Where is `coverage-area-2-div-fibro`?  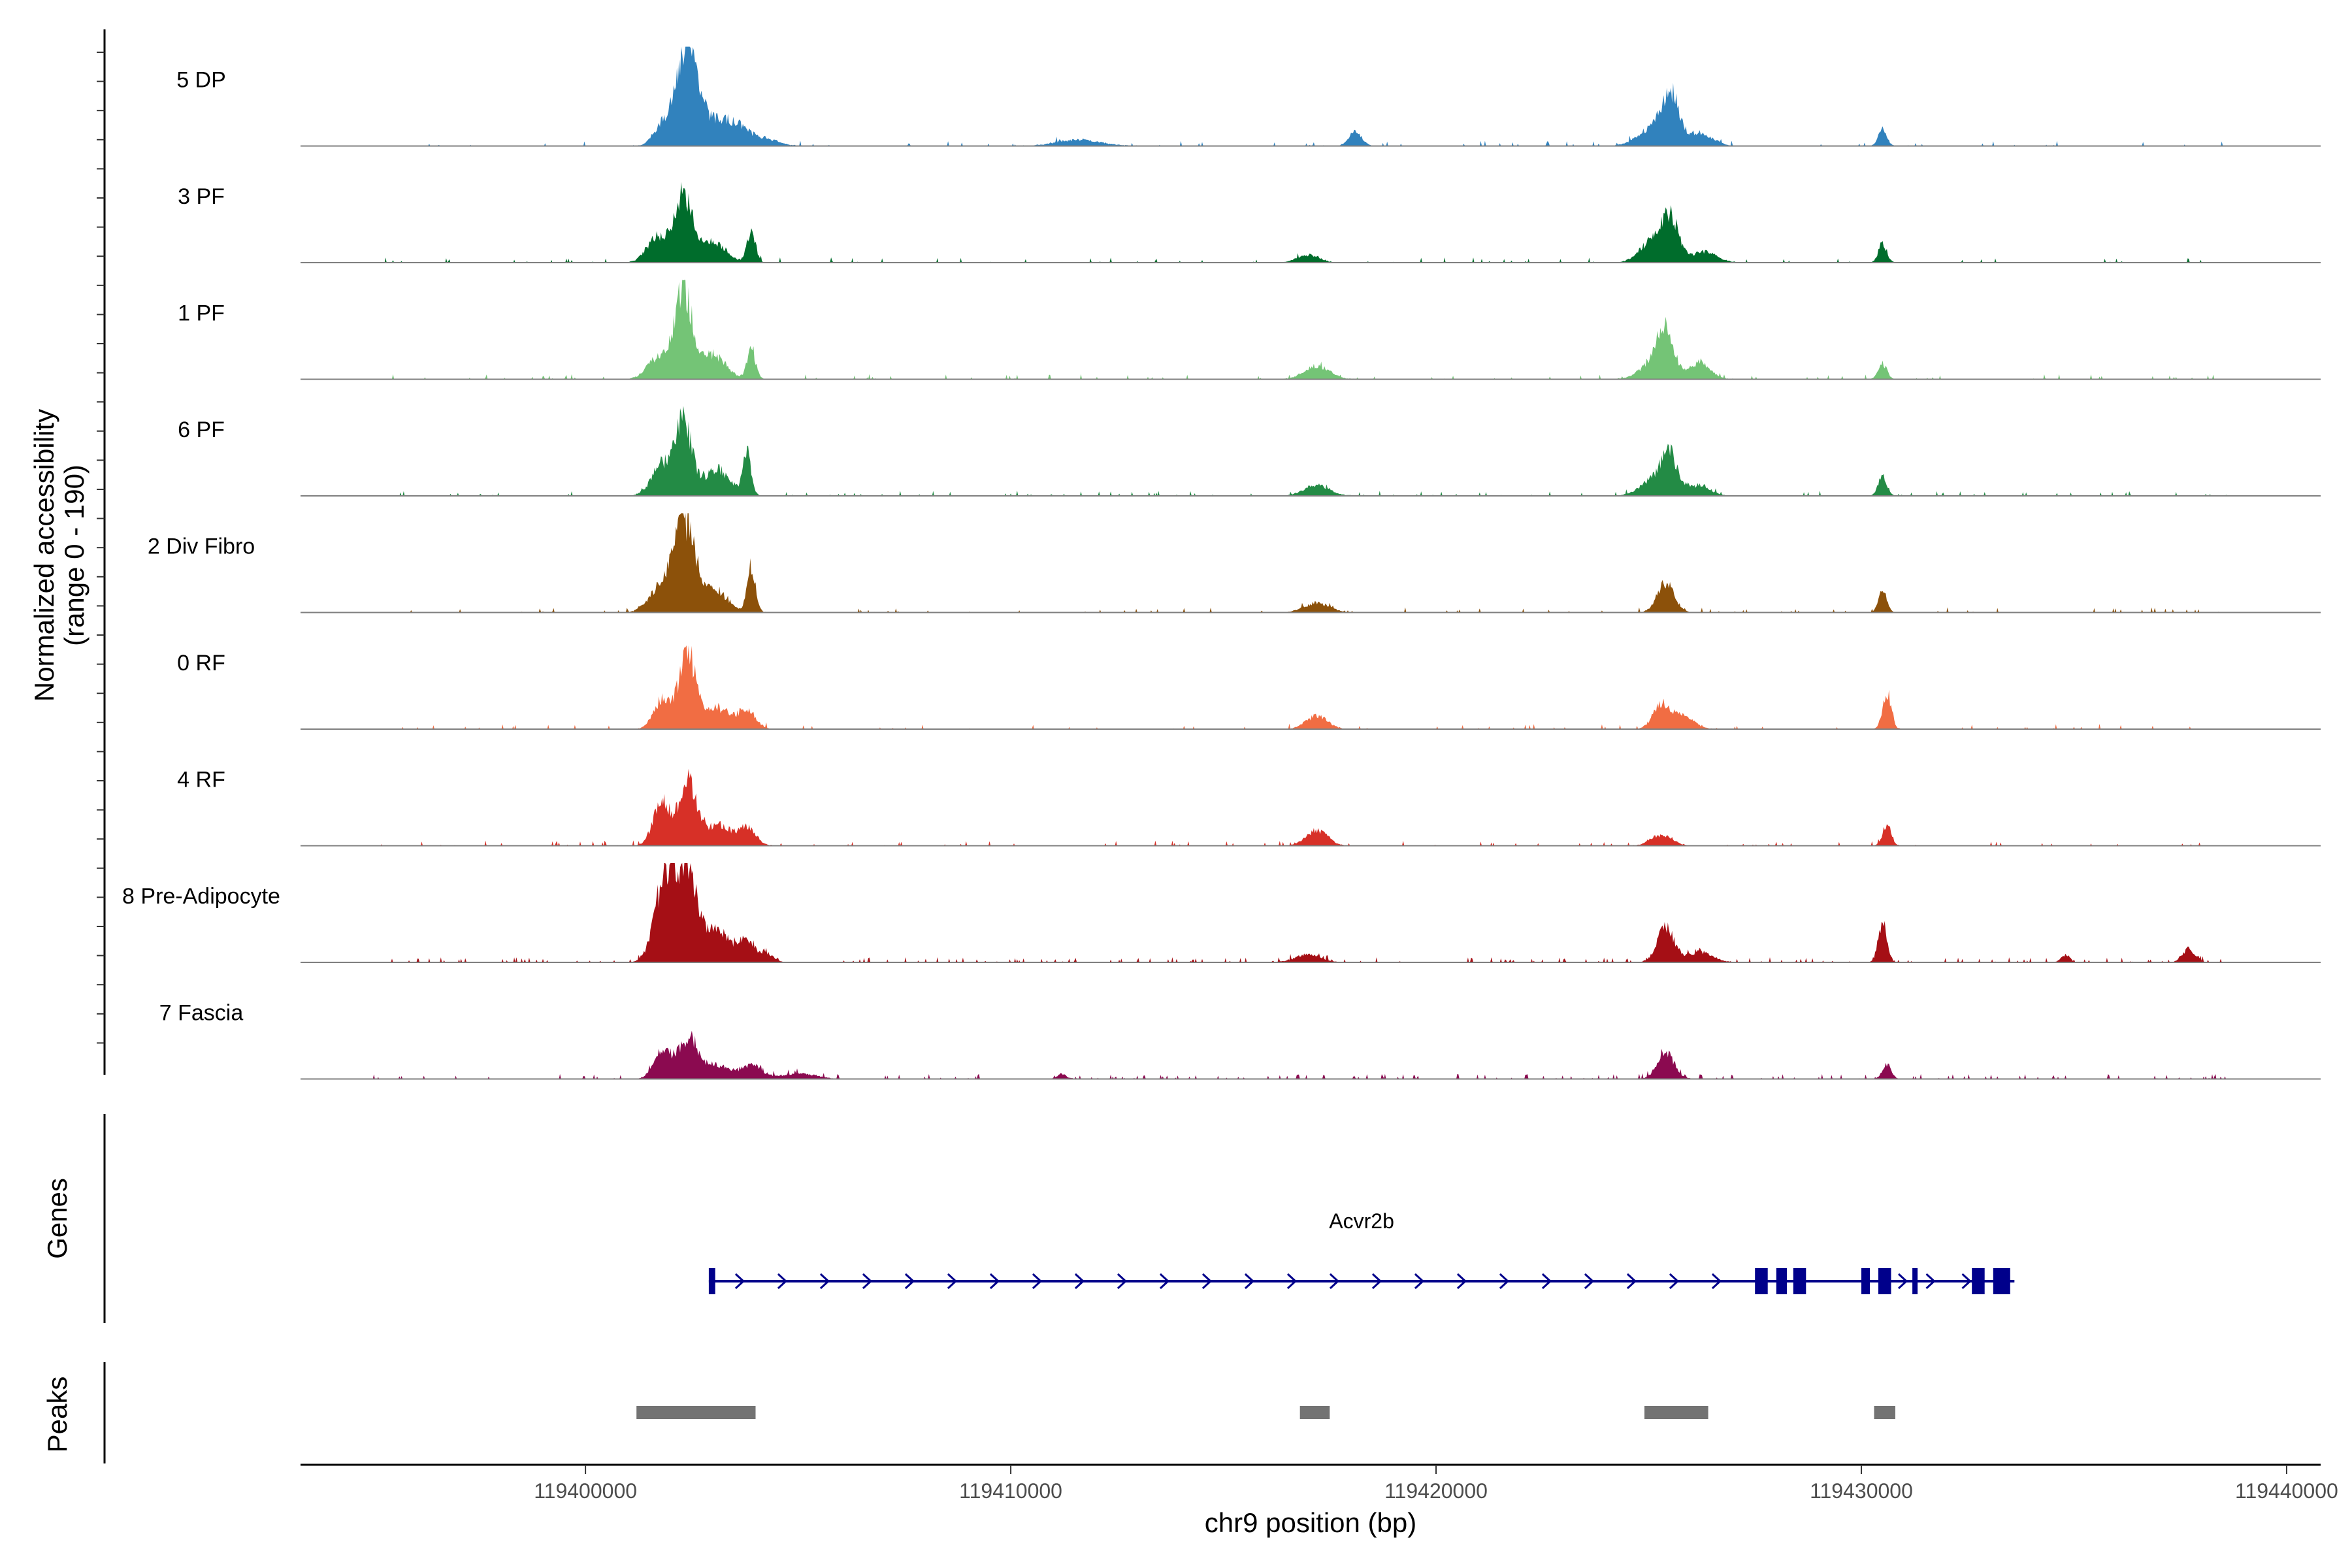 coverage-area-2-div-fibro is located at coordinates (1299, 563).